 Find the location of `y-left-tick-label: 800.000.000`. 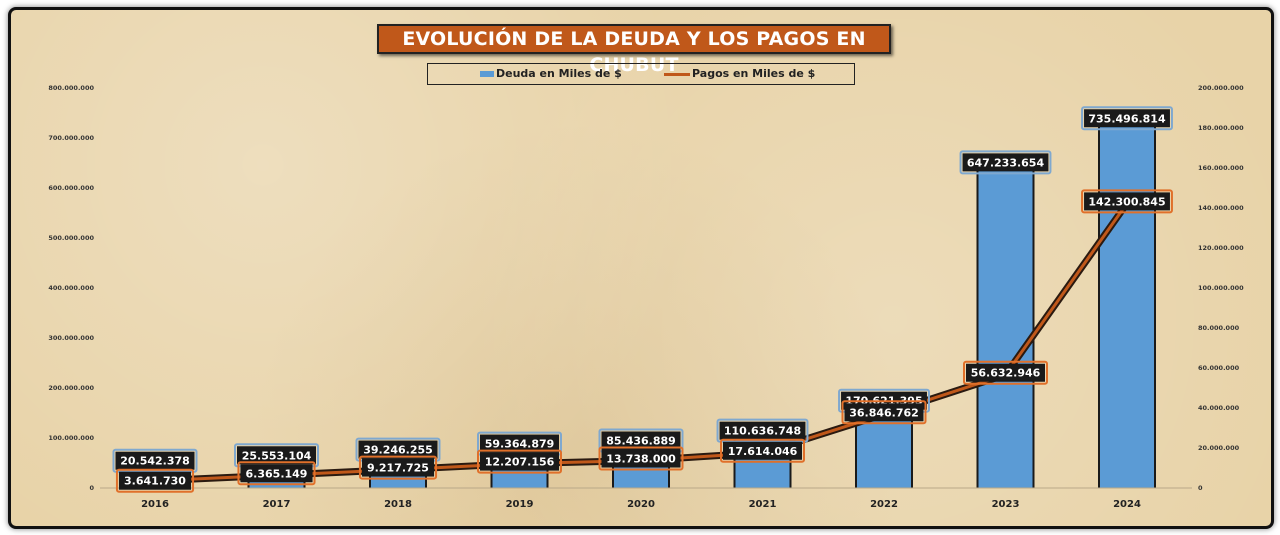

y-left-tick-label: 800.000.000 is located at coordinates (71, 88).